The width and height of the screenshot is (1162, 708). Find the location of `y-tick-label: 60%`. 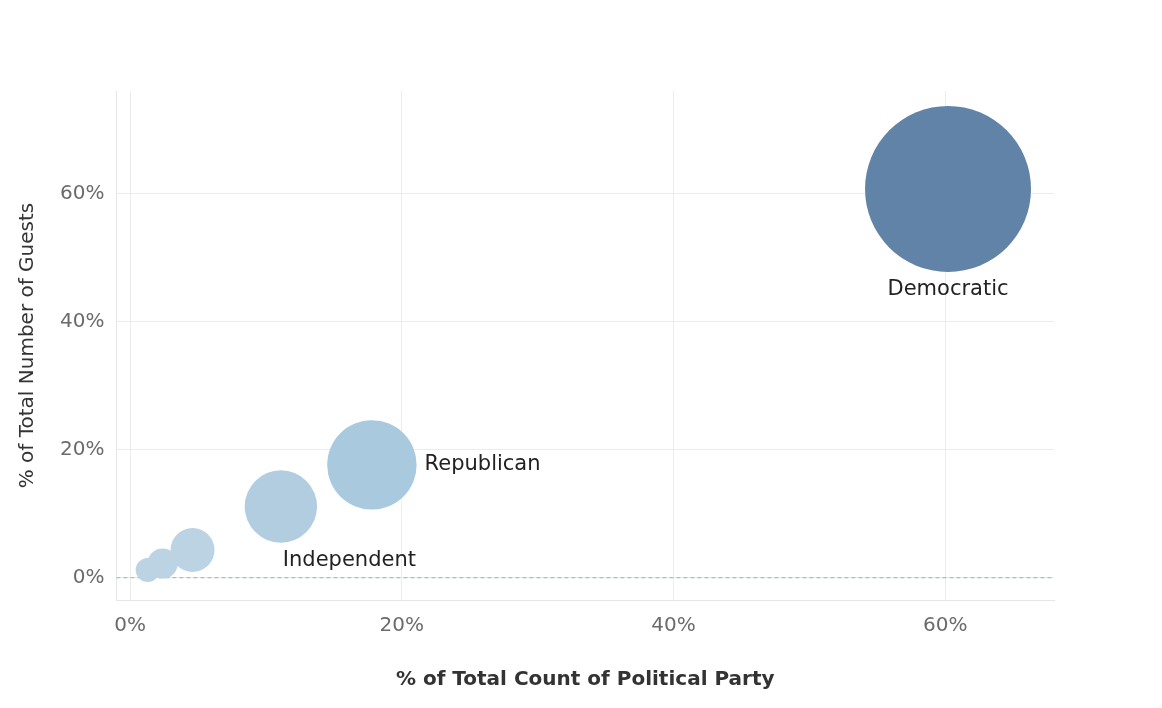

y-tick-label: 60% is located at coordinates (82, 191).